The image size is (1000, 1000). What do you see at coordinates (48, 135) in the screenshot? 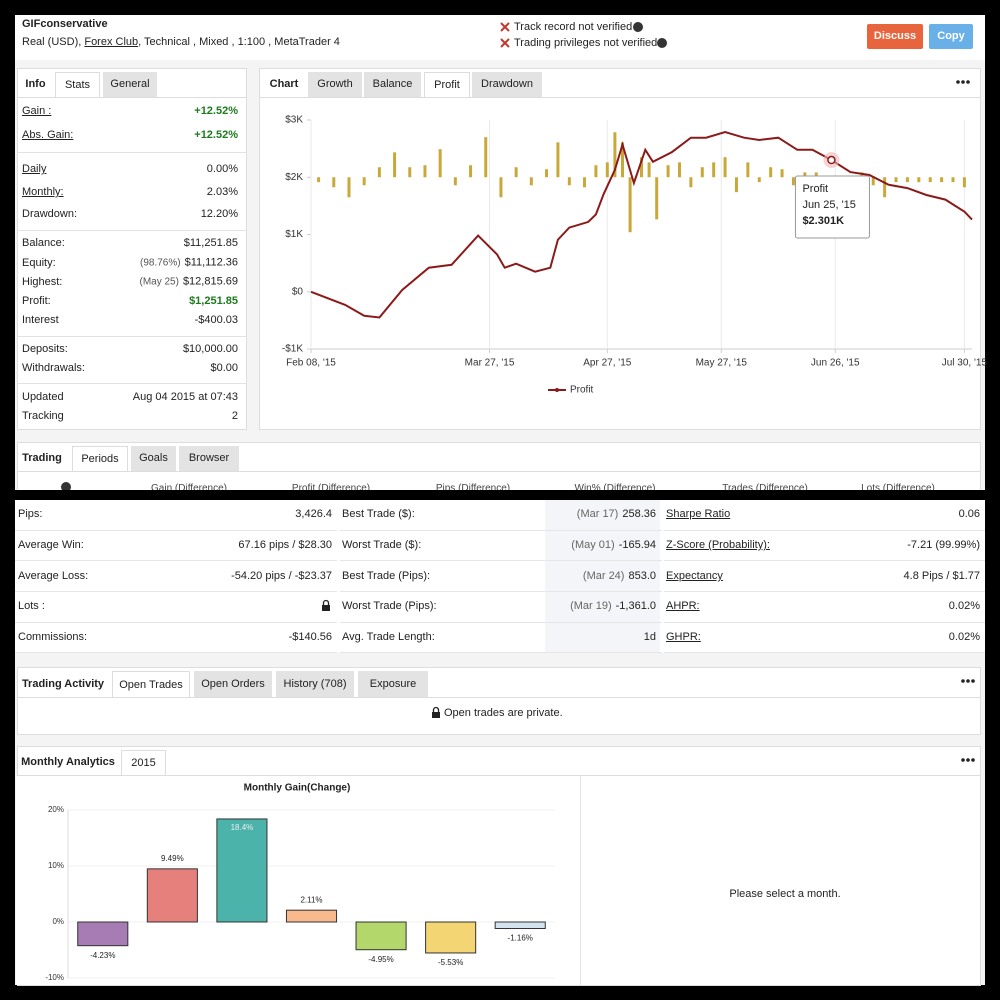
I see `info-label: Abs. Gain:` at bounding box center [48, 135].